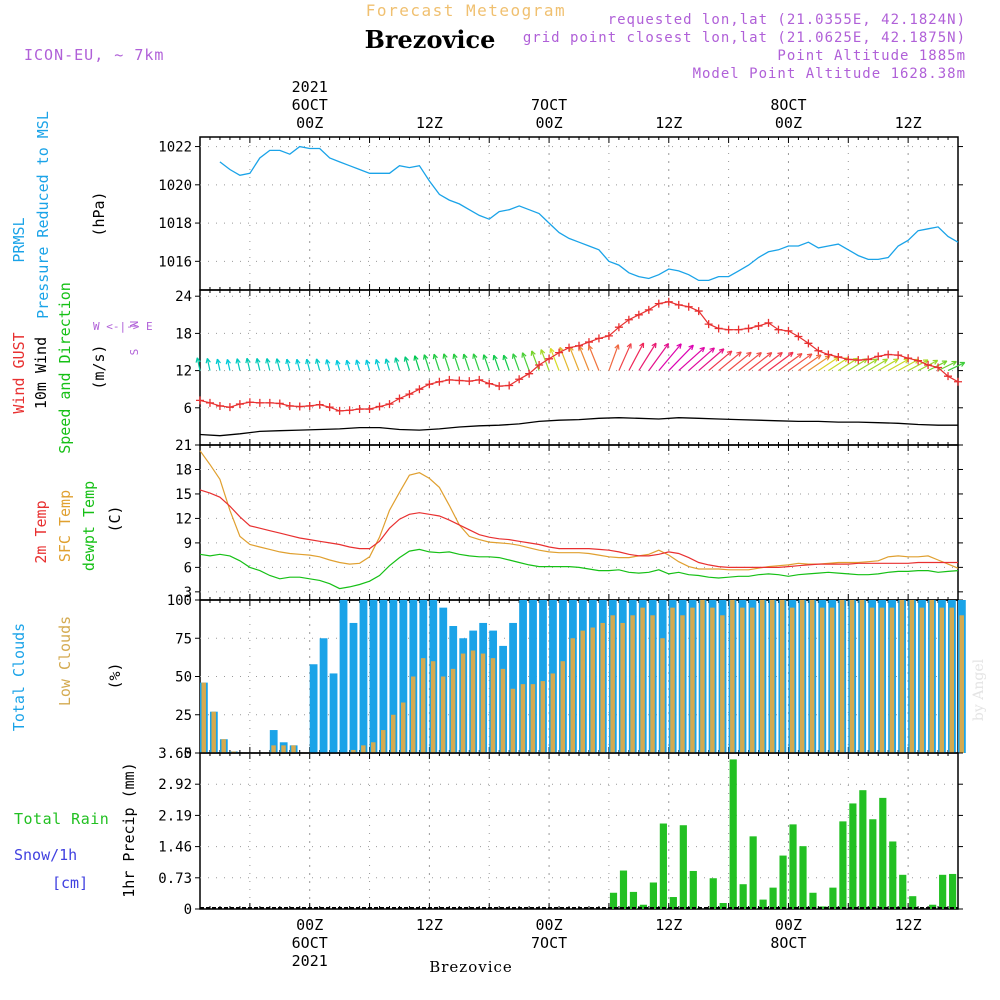 The width and height of the screenshot is (1000, 1000). I want to click on y-tick-label: 1016, so click(175, 262).